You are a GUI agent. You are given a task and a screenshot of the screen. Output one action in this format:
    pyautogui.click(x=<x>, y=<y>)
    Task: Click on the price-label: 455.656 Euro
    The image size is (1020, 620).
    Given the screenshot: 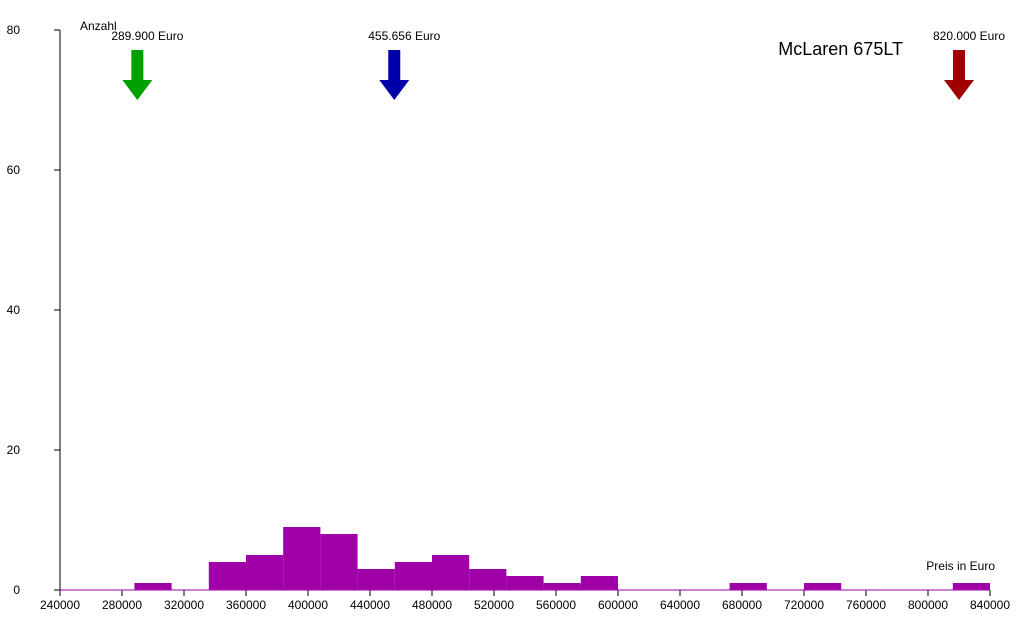 What is the action you would take?
    pyautogui.click(x=404, y=36)
    